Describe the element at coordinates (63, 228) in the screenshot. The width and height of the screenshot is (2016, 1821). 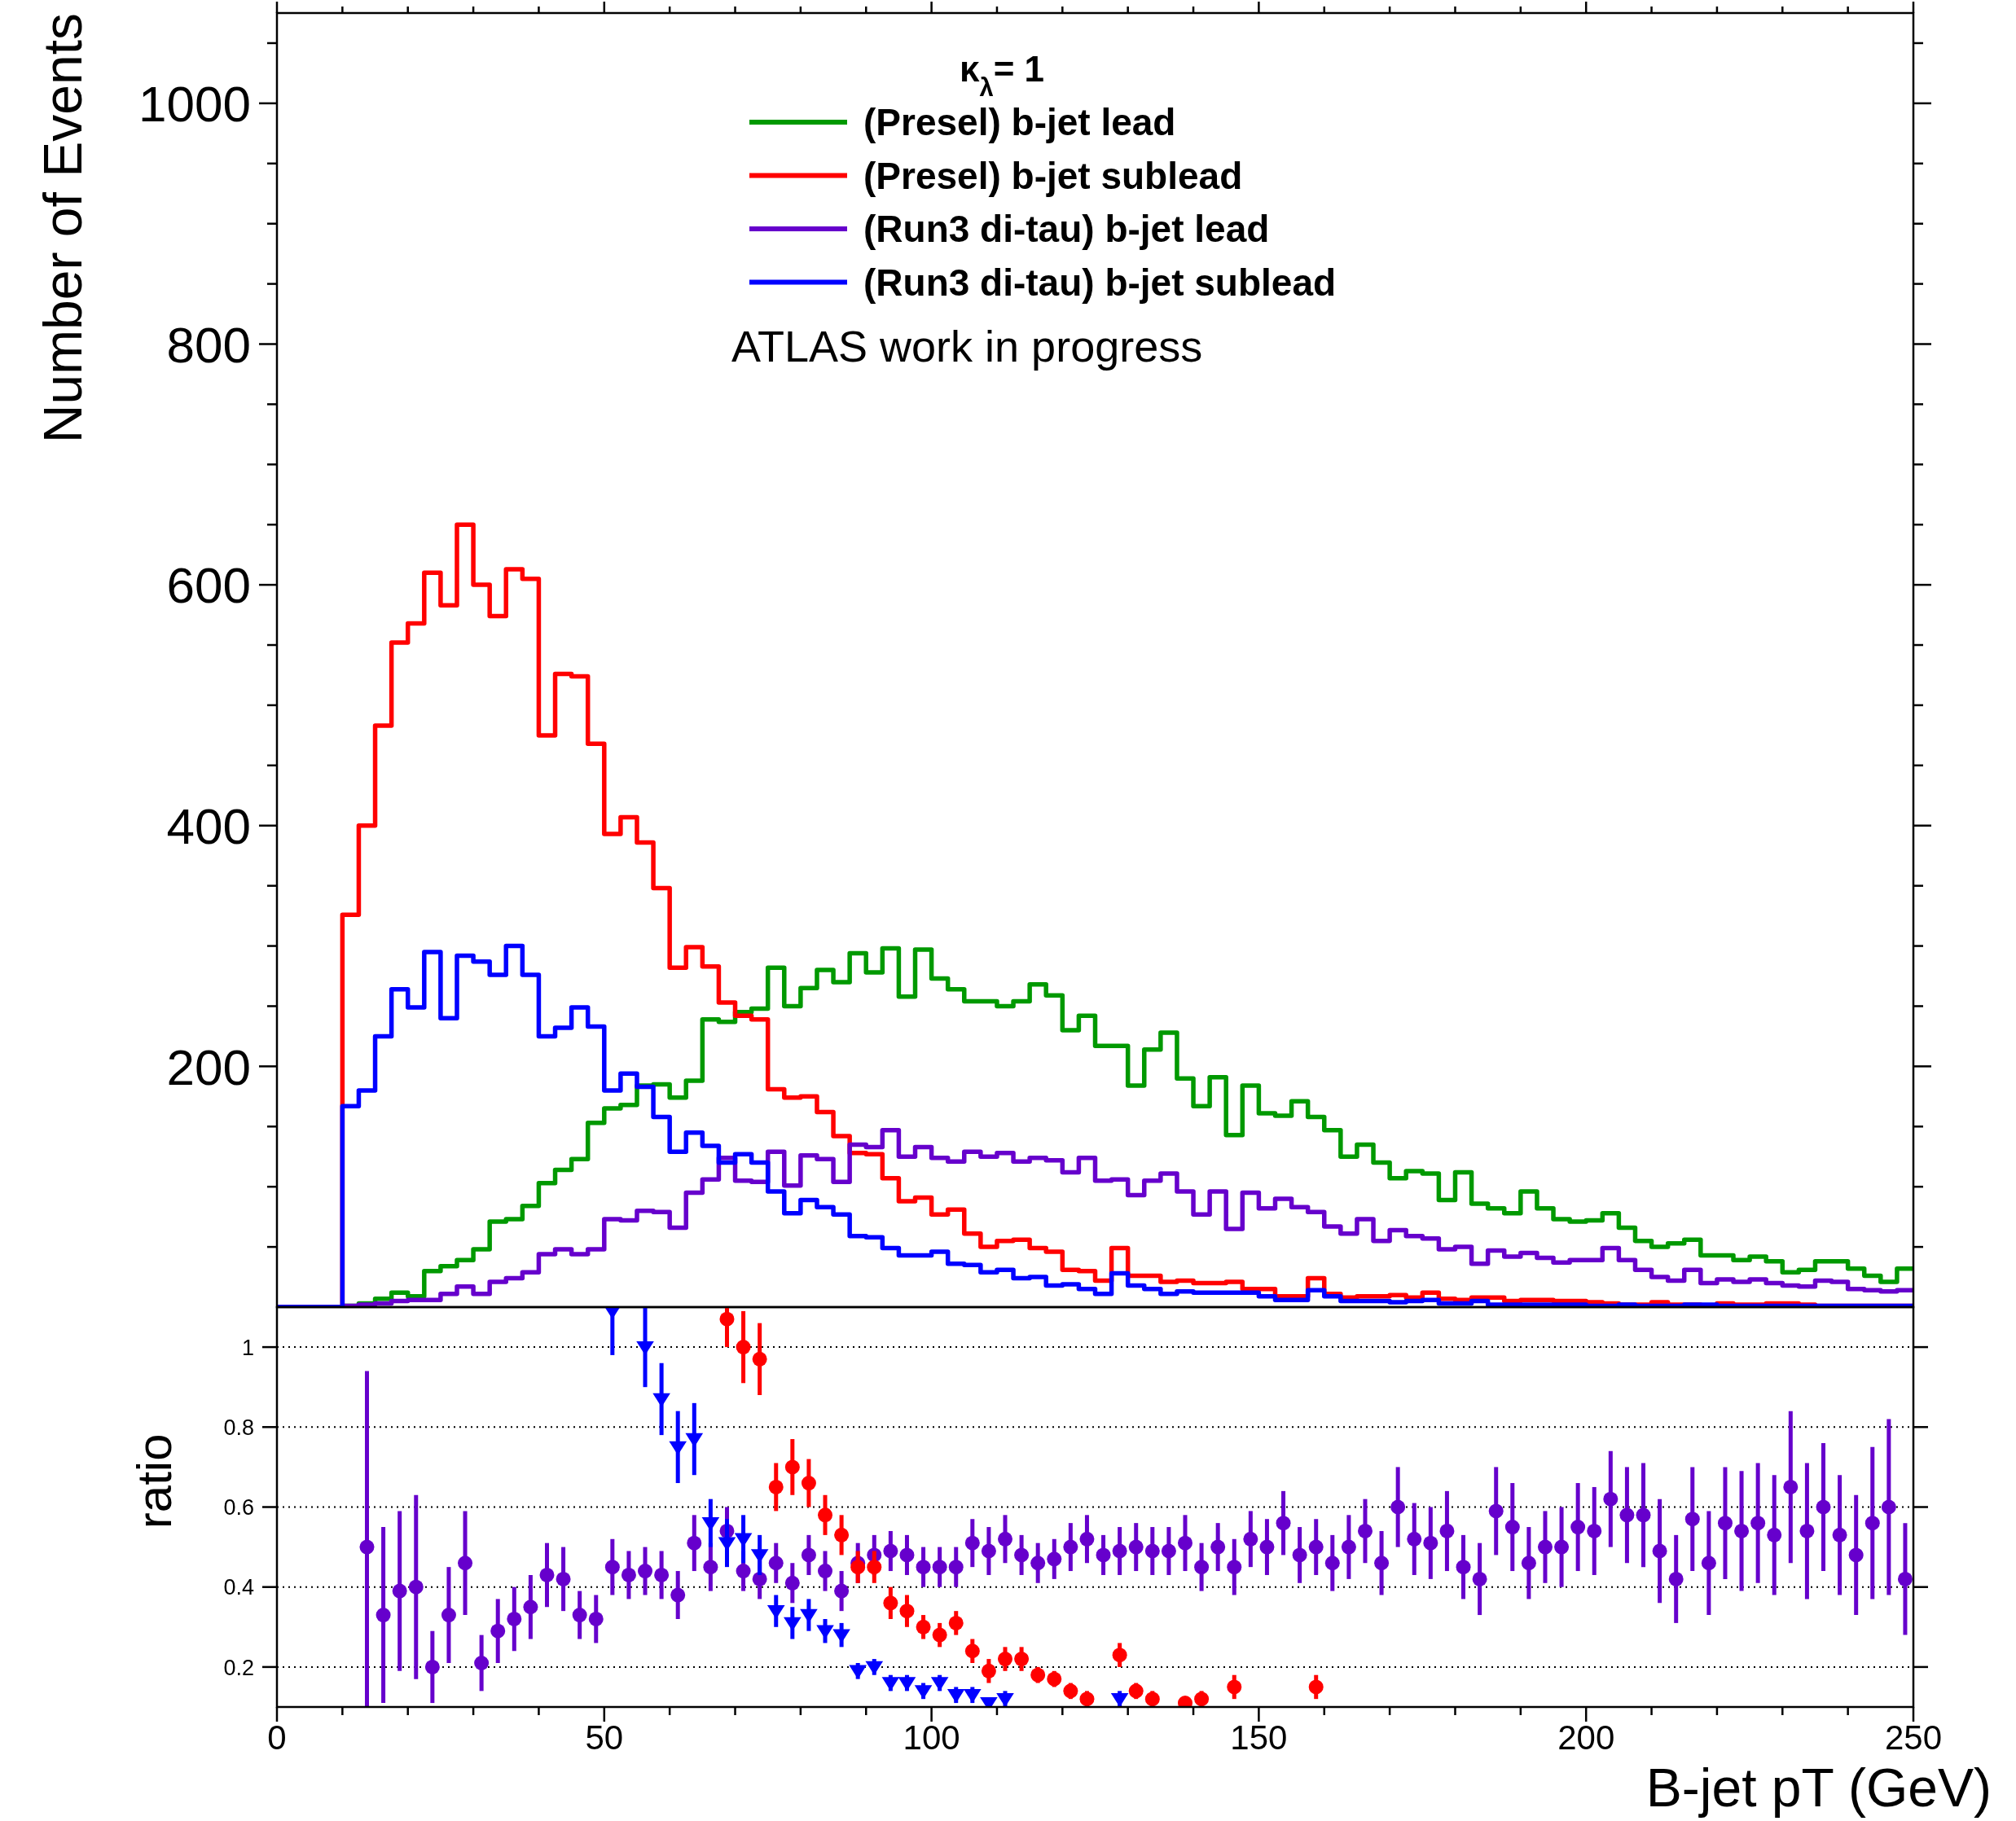
I see `y-axis-title: Number of Events` at that location.